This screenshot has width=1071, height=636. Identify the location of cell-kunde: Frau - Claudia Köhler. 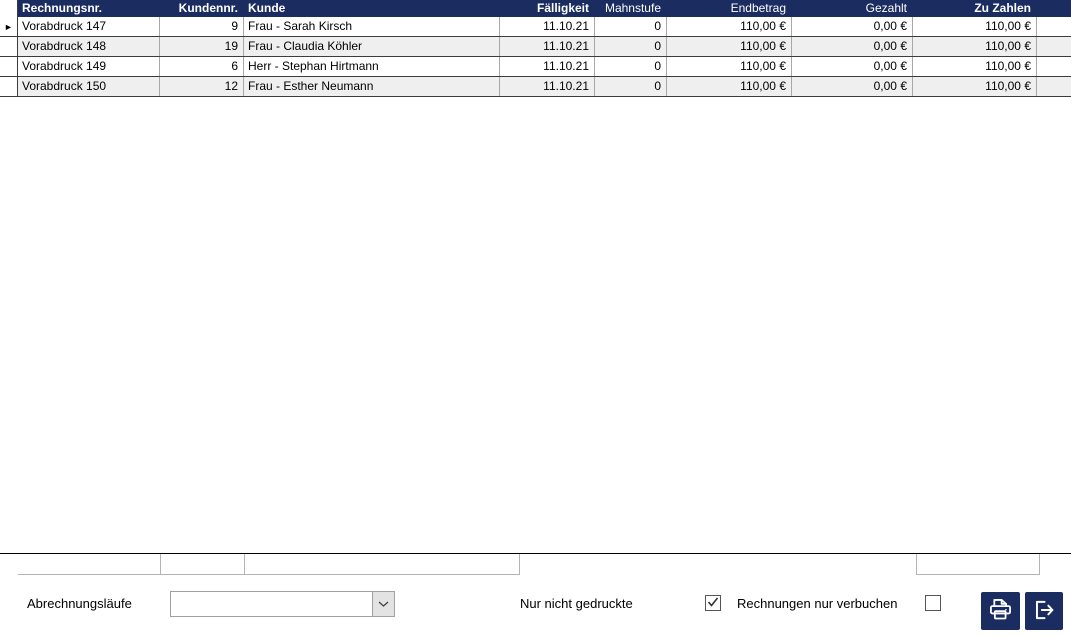
(372, 46).